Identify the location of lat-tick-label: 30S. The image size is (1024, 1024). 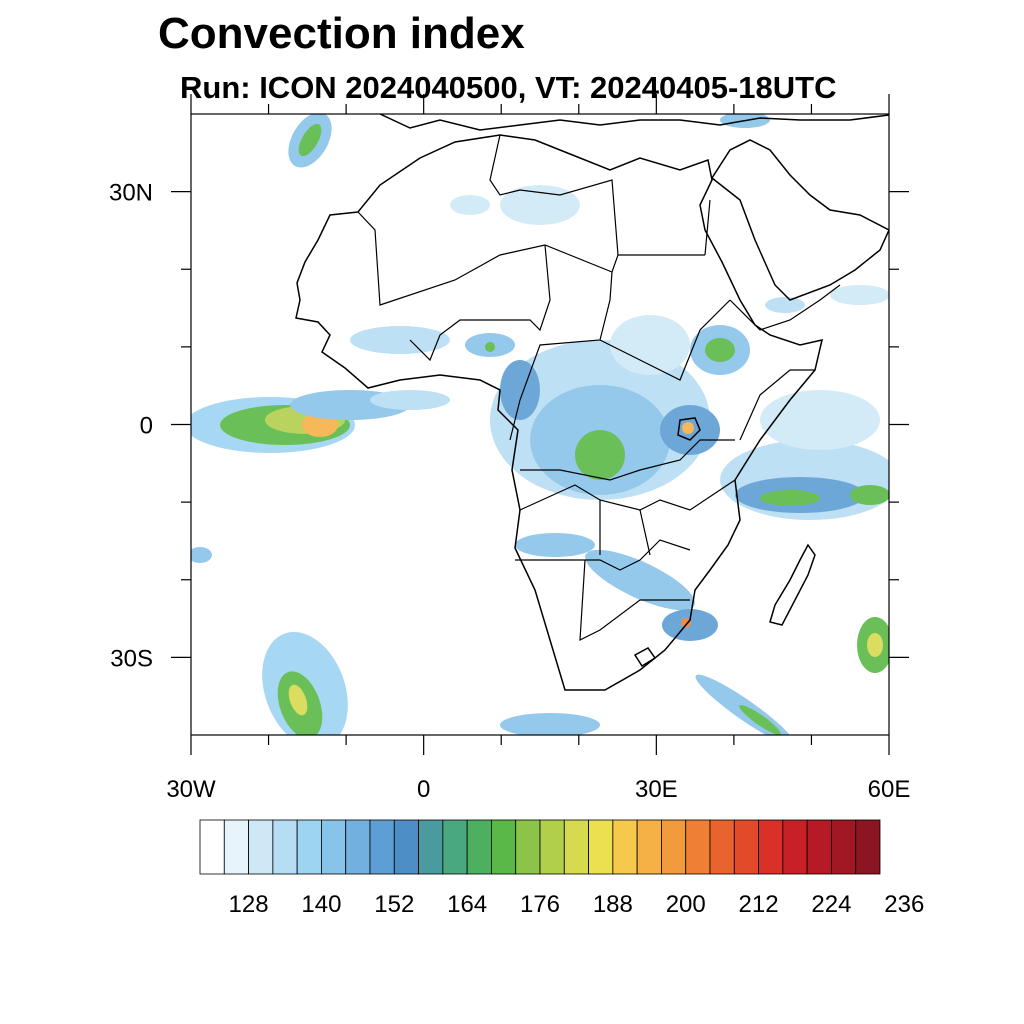
(131, 658).